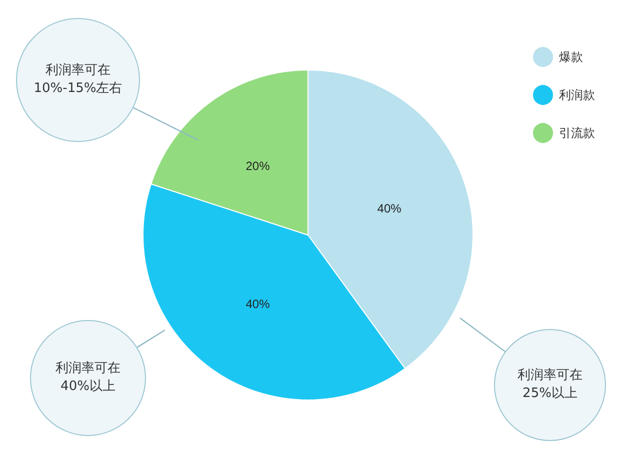  What do you see at coordinates (78, 80) in the screenshot?
I see `callout-circle: 利润率可在 10%-15%左右` at bounding box center [78, 80].